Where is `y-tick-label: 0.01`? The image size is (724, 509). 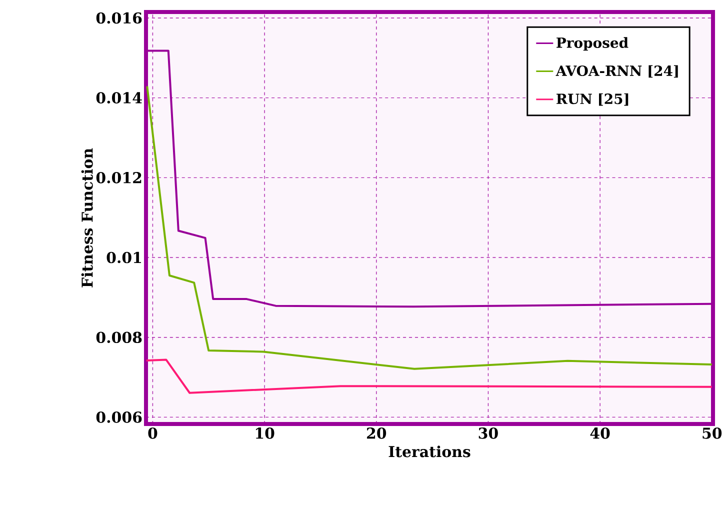
y-tick-label: 0.01 is located at coordinates (123, 258).